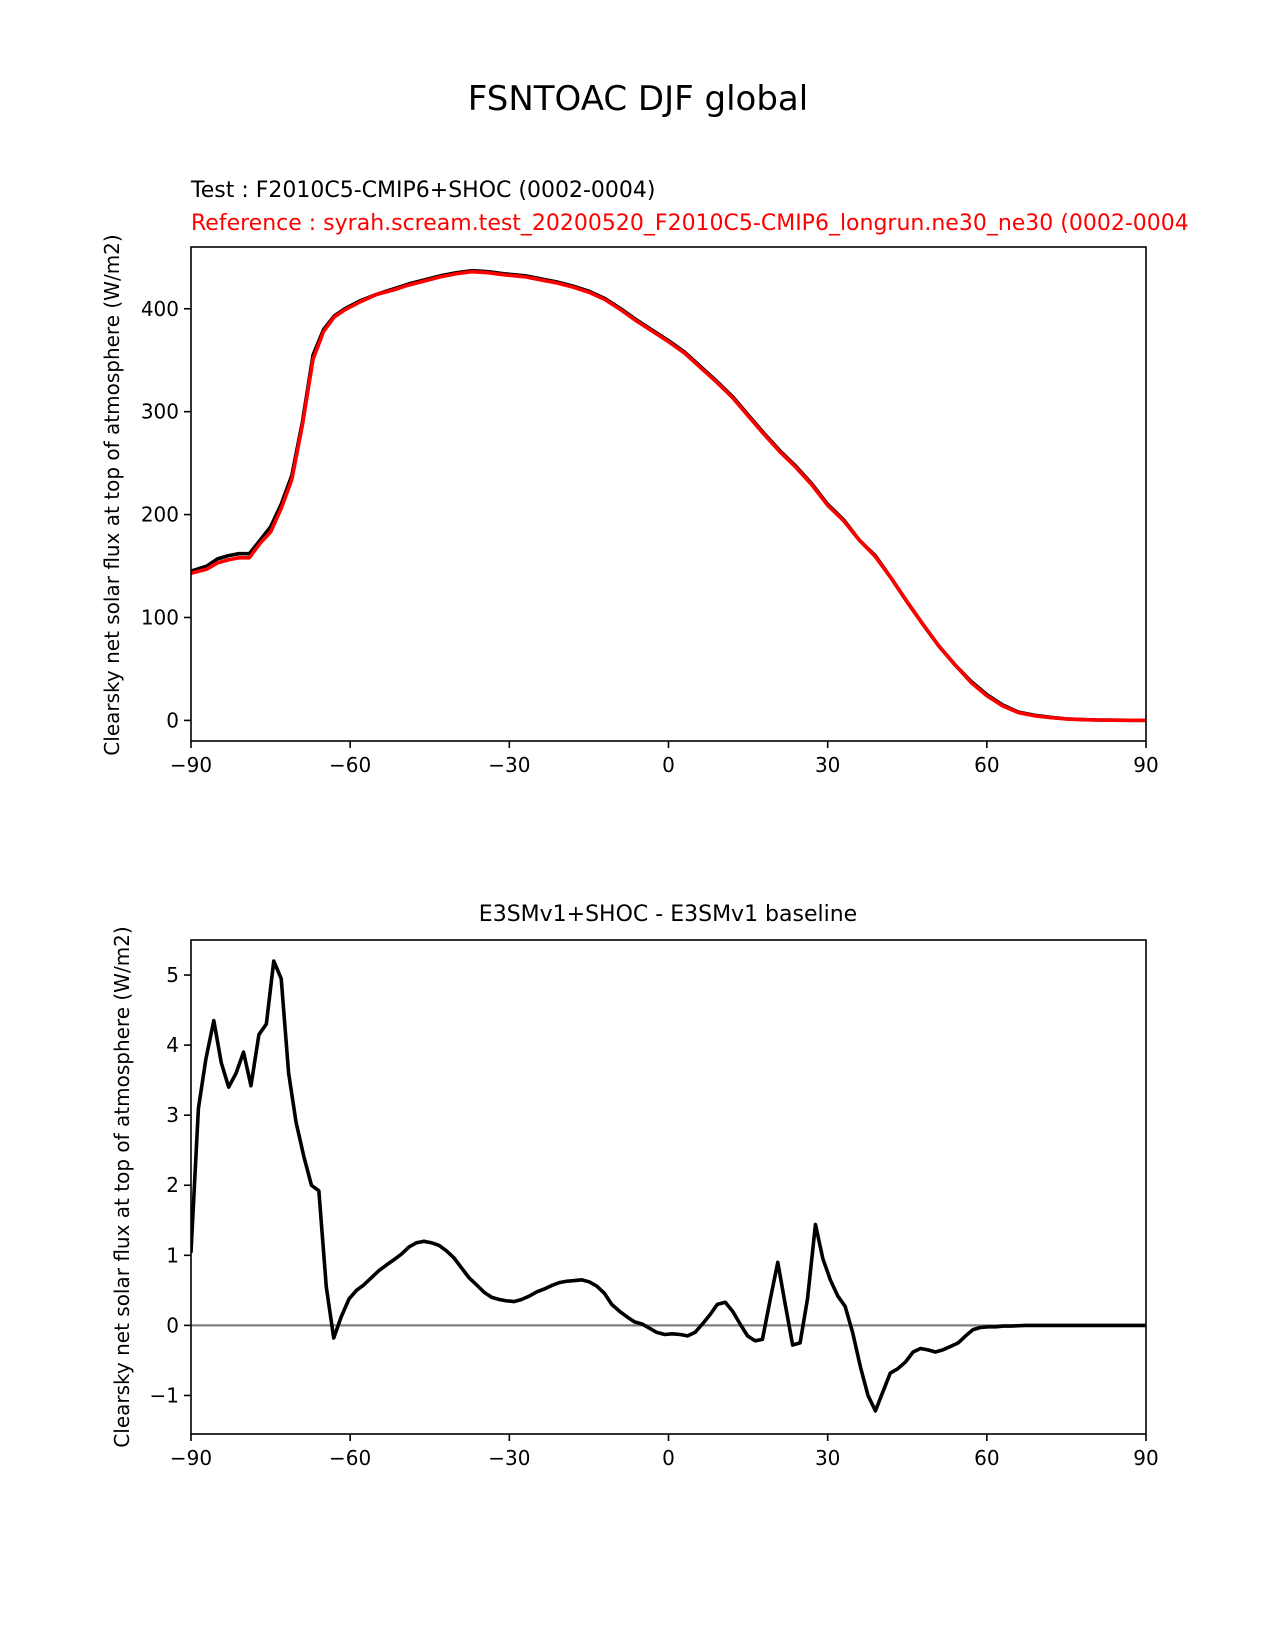 Image resolution: width=1275 pixels, height=1650 pixels. I want to click on bottom-panel-y-tick-label: 5, so click(172, 975).